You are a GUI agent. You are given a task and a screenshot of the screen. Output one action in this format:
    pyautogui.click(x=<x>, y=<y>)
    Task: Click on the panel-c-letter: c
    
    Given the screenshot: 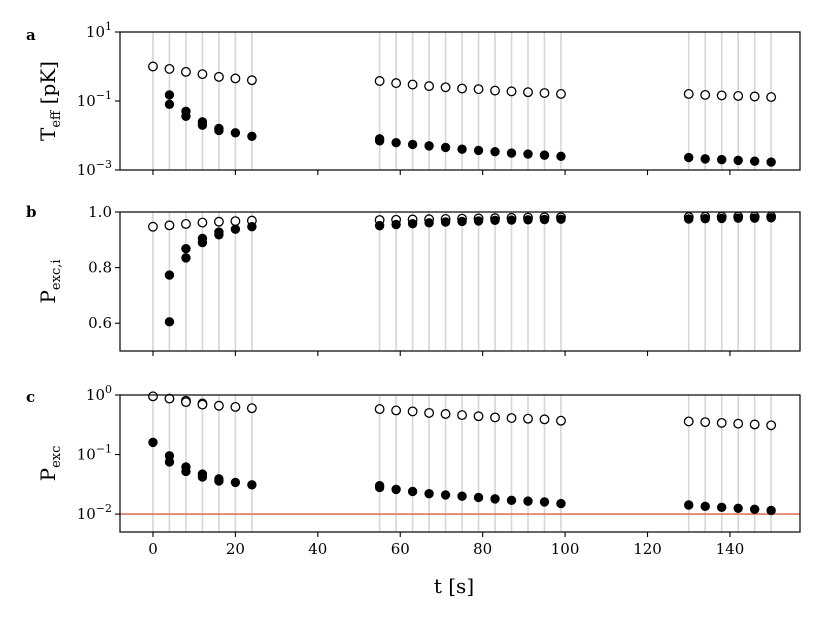 What is the action you would take?
    pyautogui.click(x=30, y=397)
    